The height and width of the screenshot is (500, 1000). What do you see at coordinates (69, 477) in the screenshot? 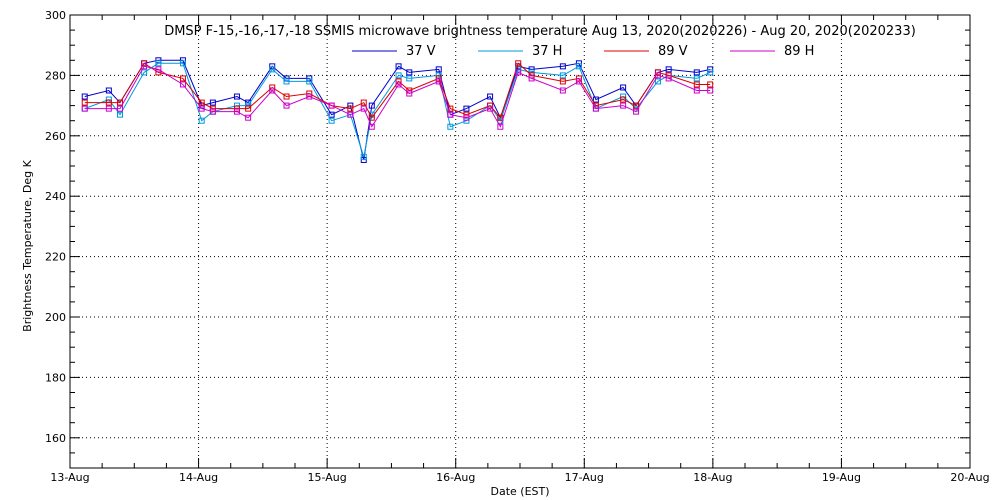
I see `x-tick-label: 13-Aug` at bounding box center [69, 477].